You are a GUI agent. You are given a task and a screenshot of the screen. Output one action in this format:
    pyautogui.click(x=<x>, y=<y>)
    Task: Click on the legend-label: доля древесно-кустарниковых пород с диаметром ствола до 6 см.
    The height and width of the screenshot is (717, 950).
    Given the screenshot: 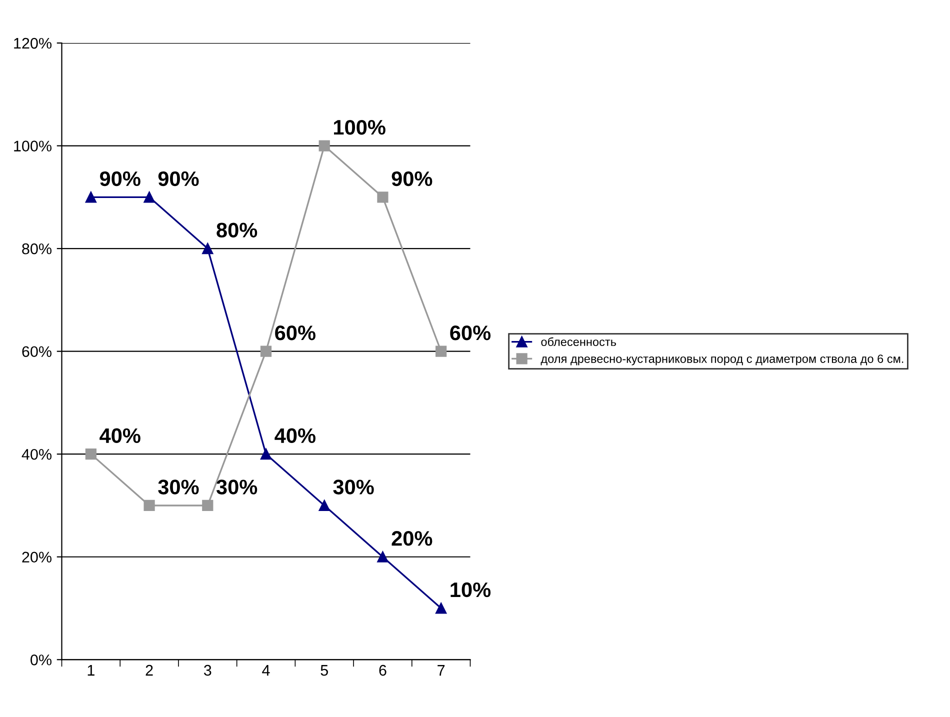 What is the action you would take?
    pyautogui.click(x=722, y=360)
    